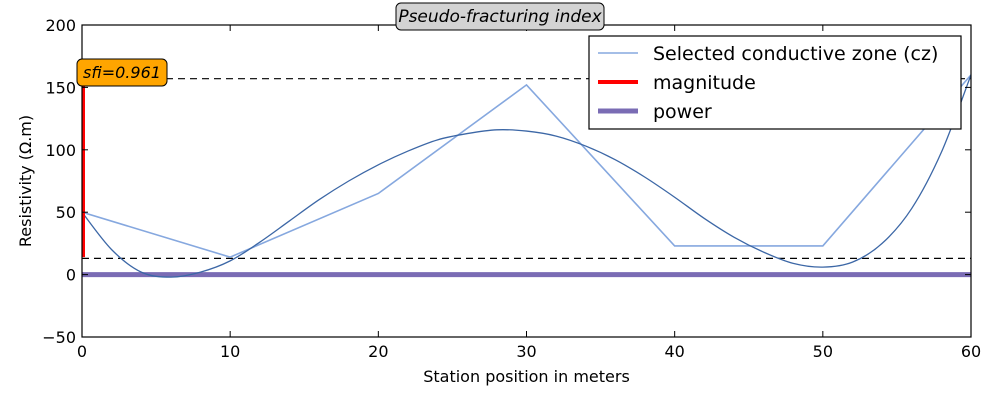  What do you see at coordinates (526, 351) in the screenshot?
I see `x-tick-label-30: 30` at bounding box center [526, 351].